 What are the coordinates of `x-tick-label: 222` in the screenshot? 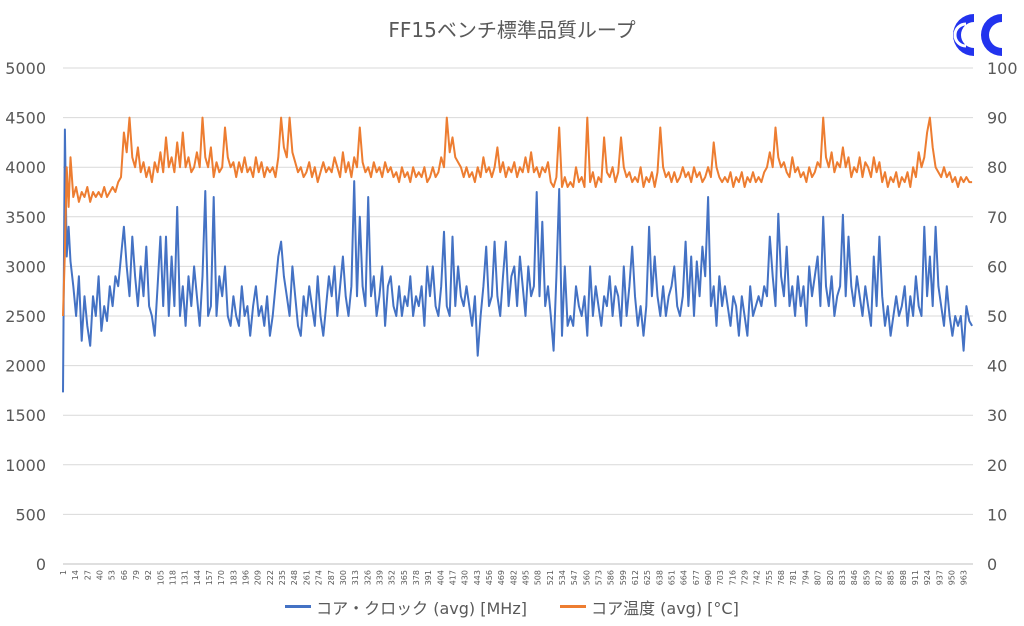 It's located at (270, 577).